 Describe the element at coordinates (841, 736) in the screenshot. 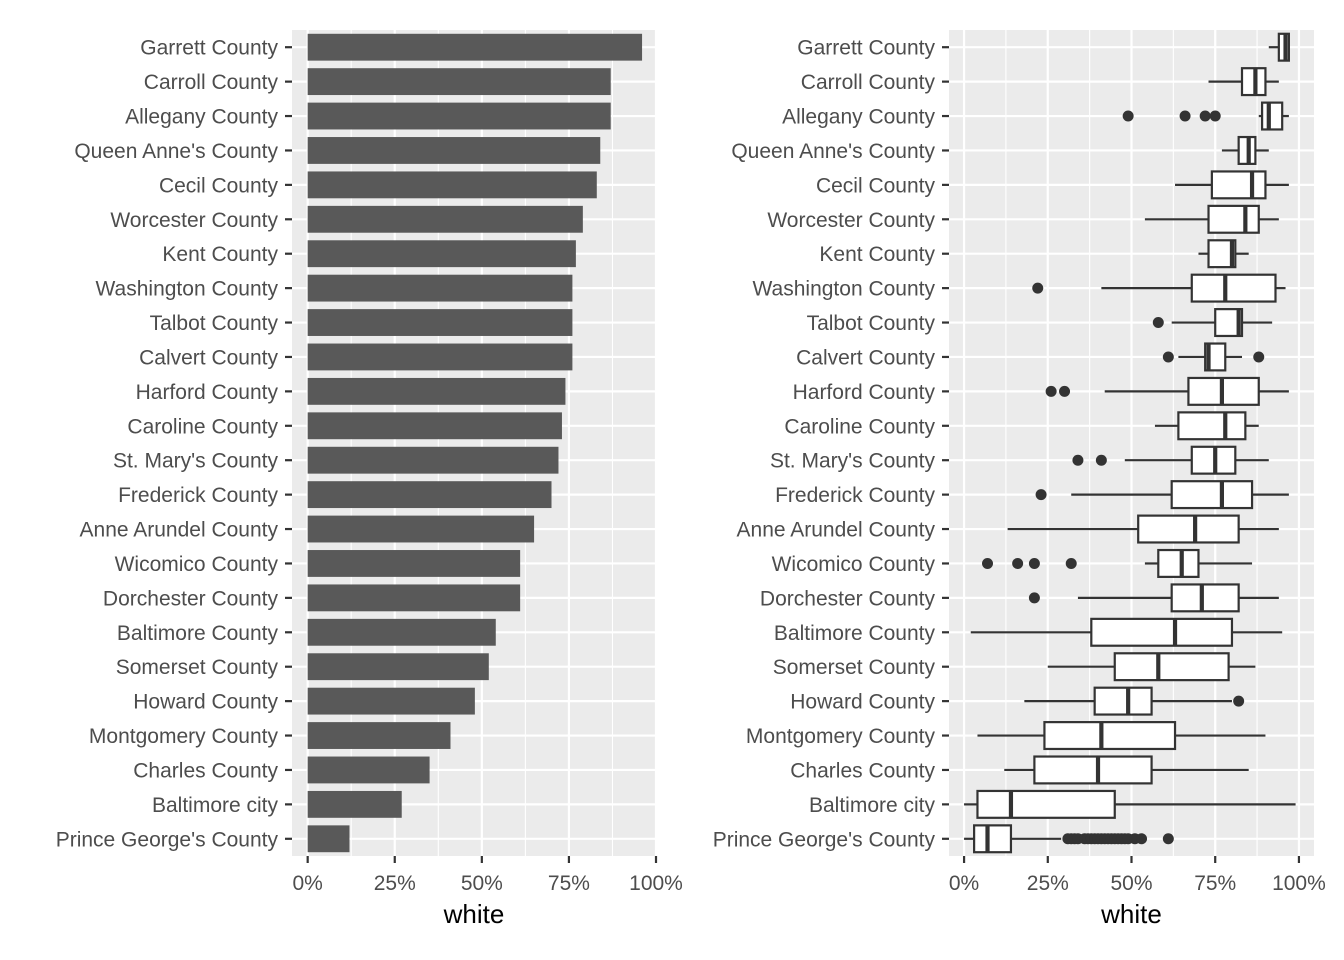

I see `category-label: Montgomery County` at that location.